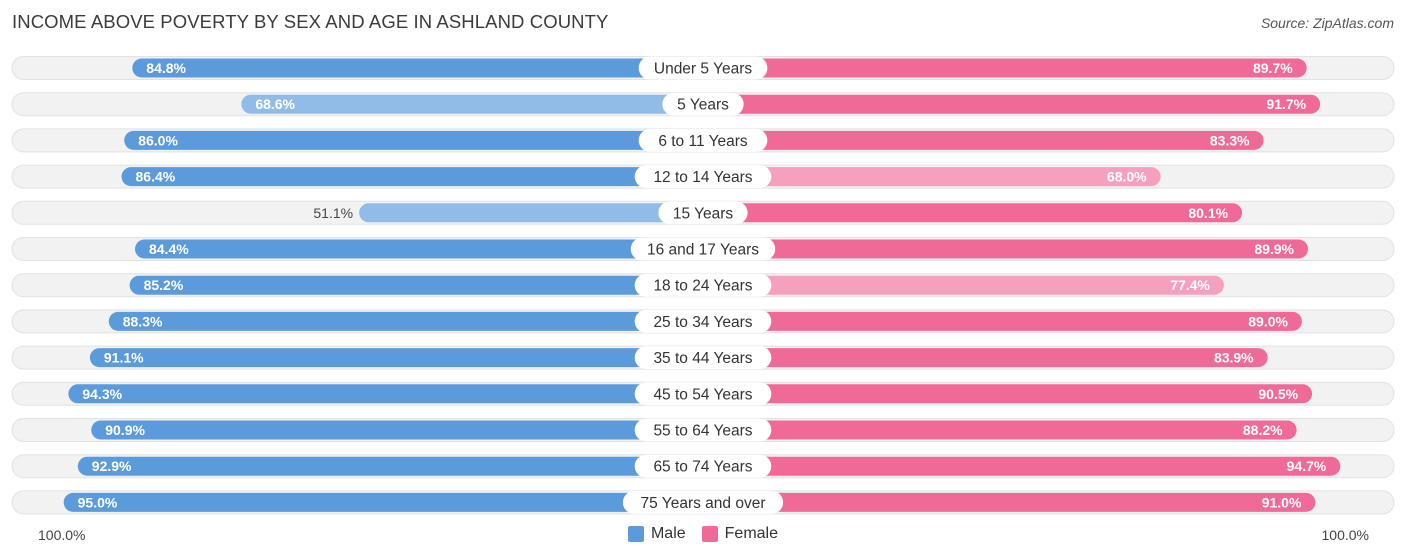 The image size is (1406, 559). I want to click on legend-item-female: Female, so click(740, 534).